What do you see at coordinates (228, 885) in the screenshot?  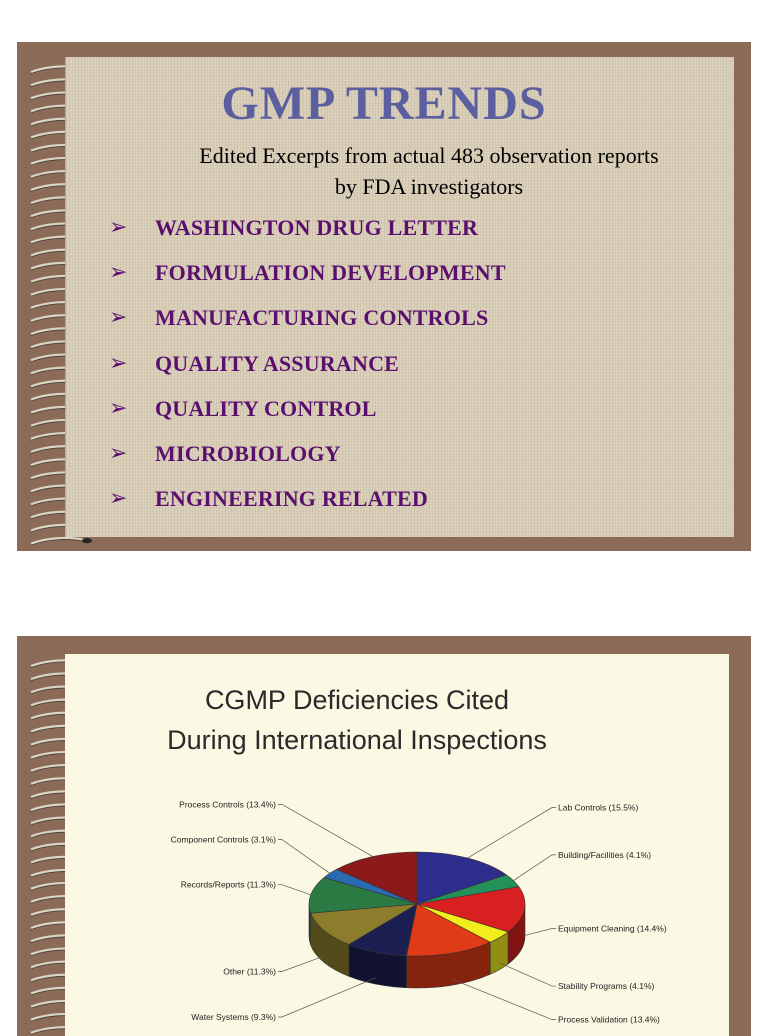 I see `pie-slice-label: Records/Reports (11.3%)` at bounding box center [228, 885].